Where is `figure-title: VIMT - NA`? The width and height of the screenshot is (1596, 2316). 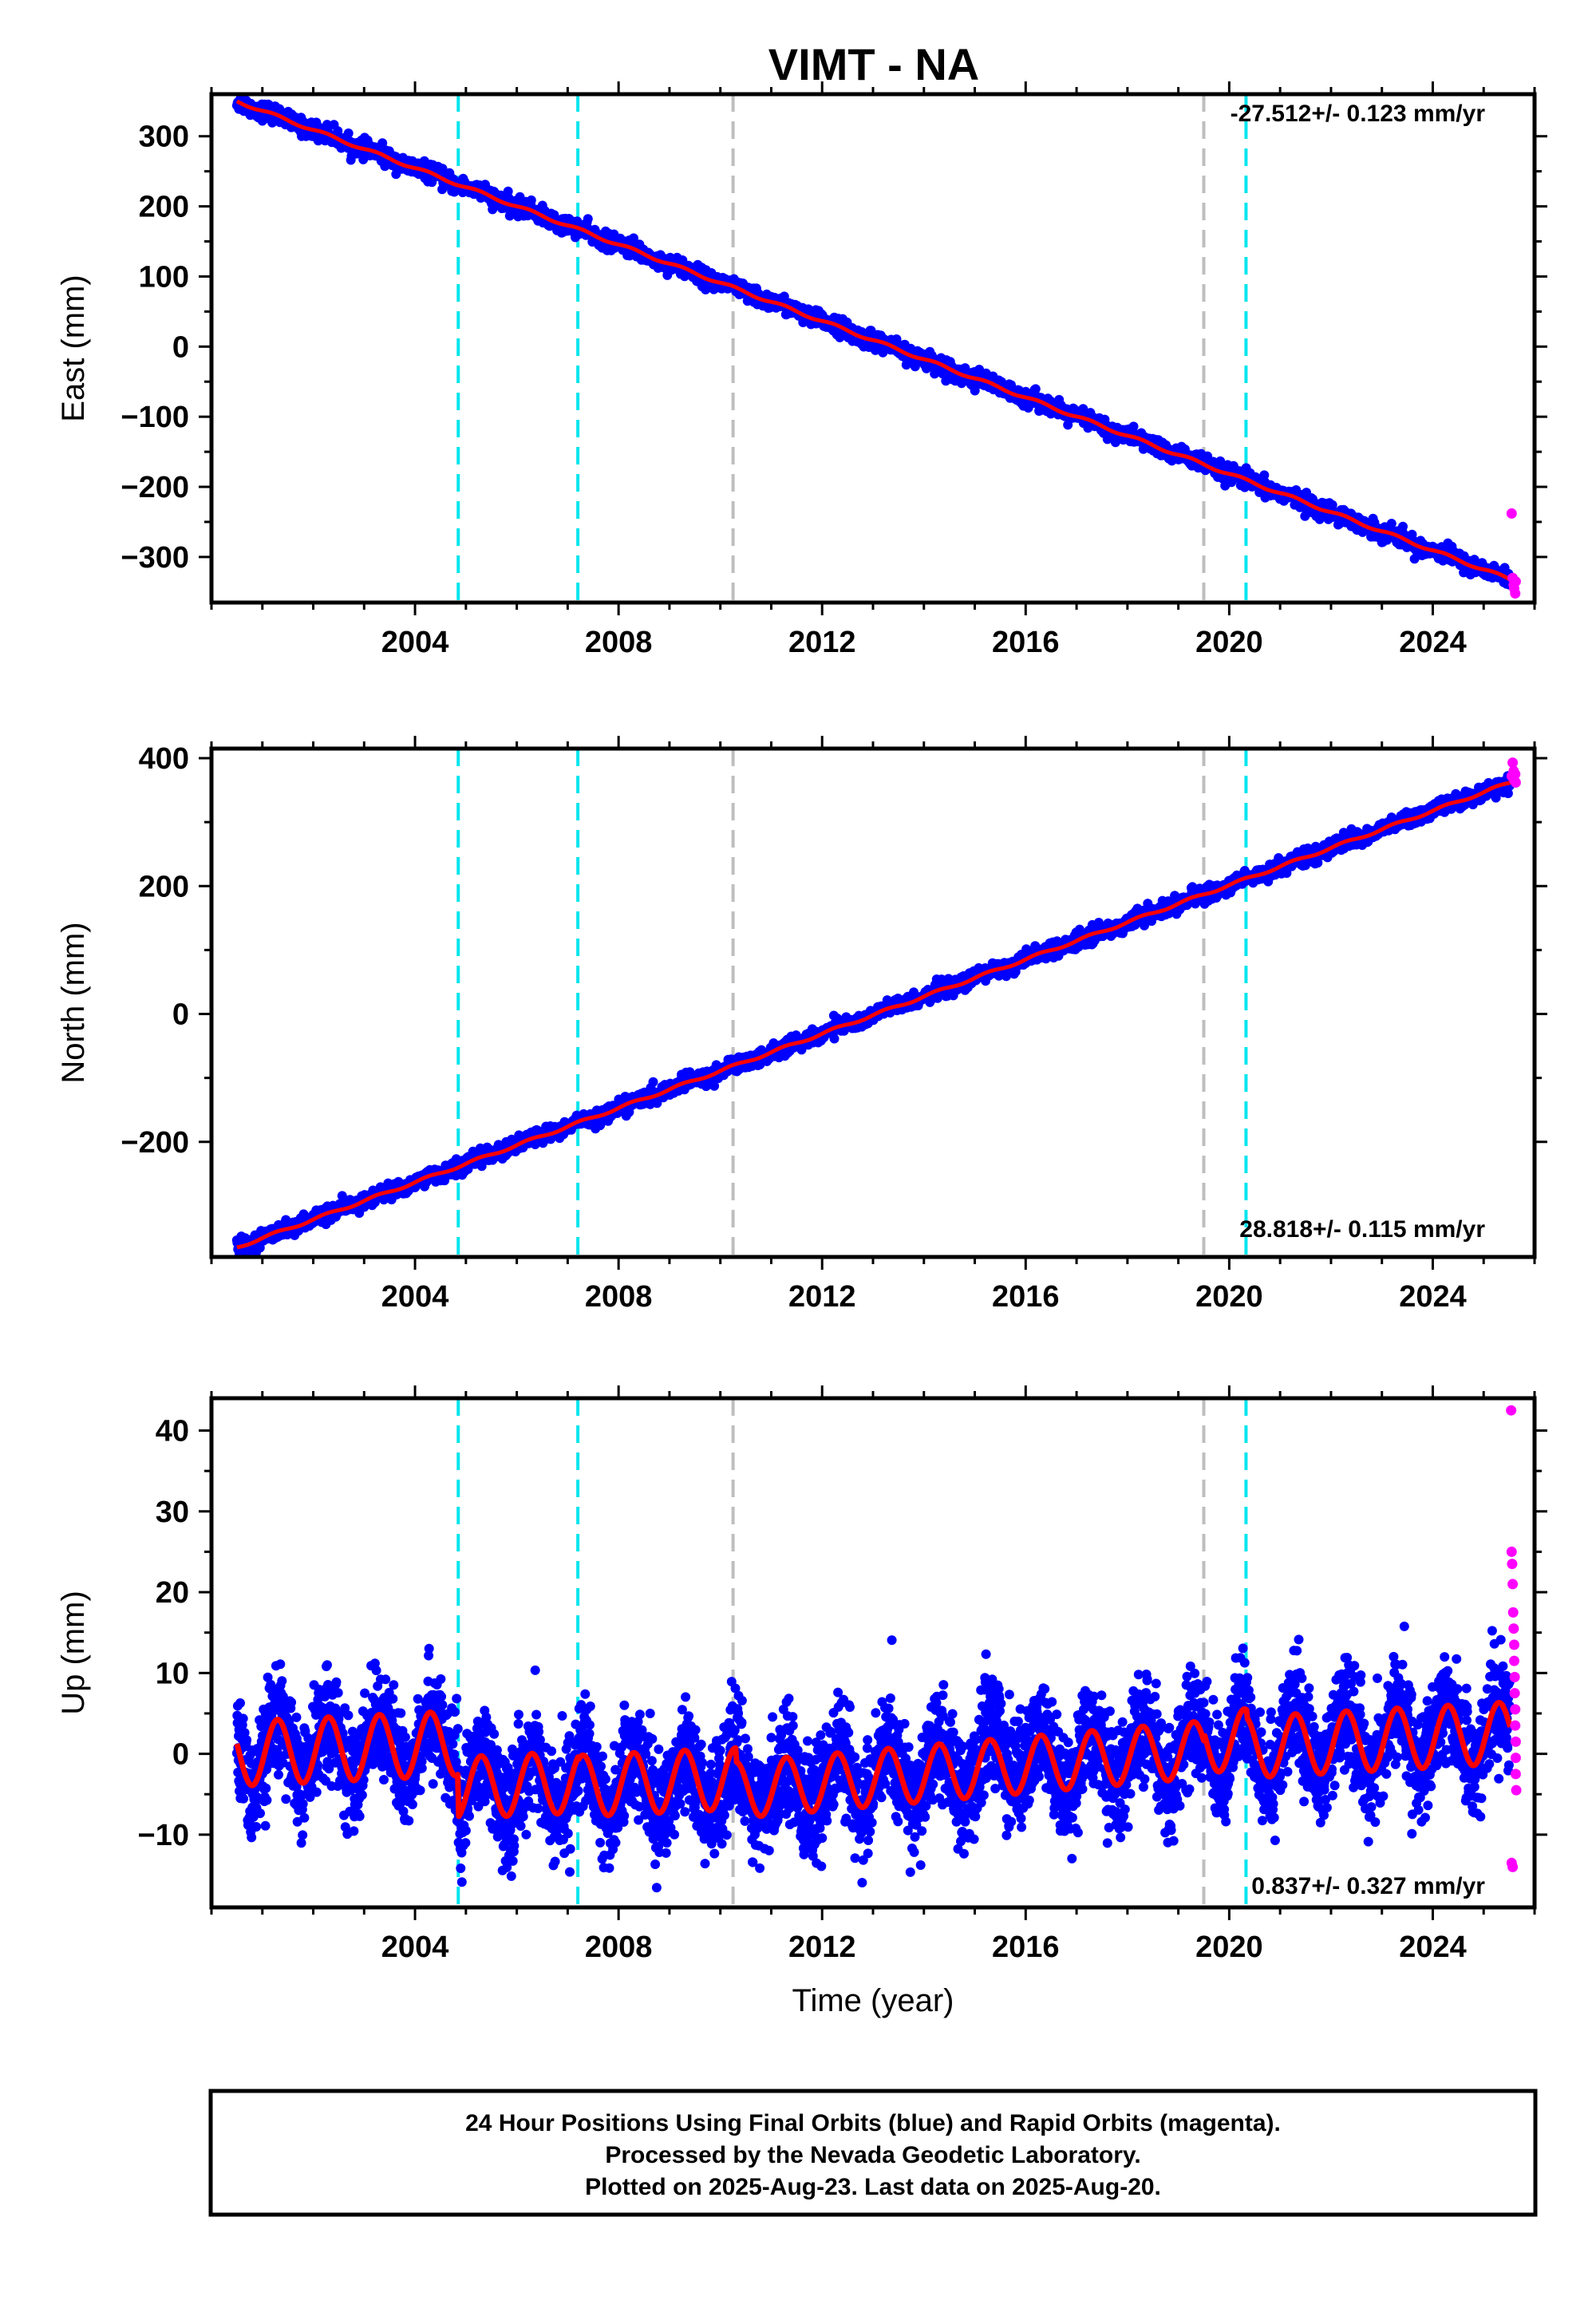 figure-title: VIMT - NA is located at coordinates (873, 64).